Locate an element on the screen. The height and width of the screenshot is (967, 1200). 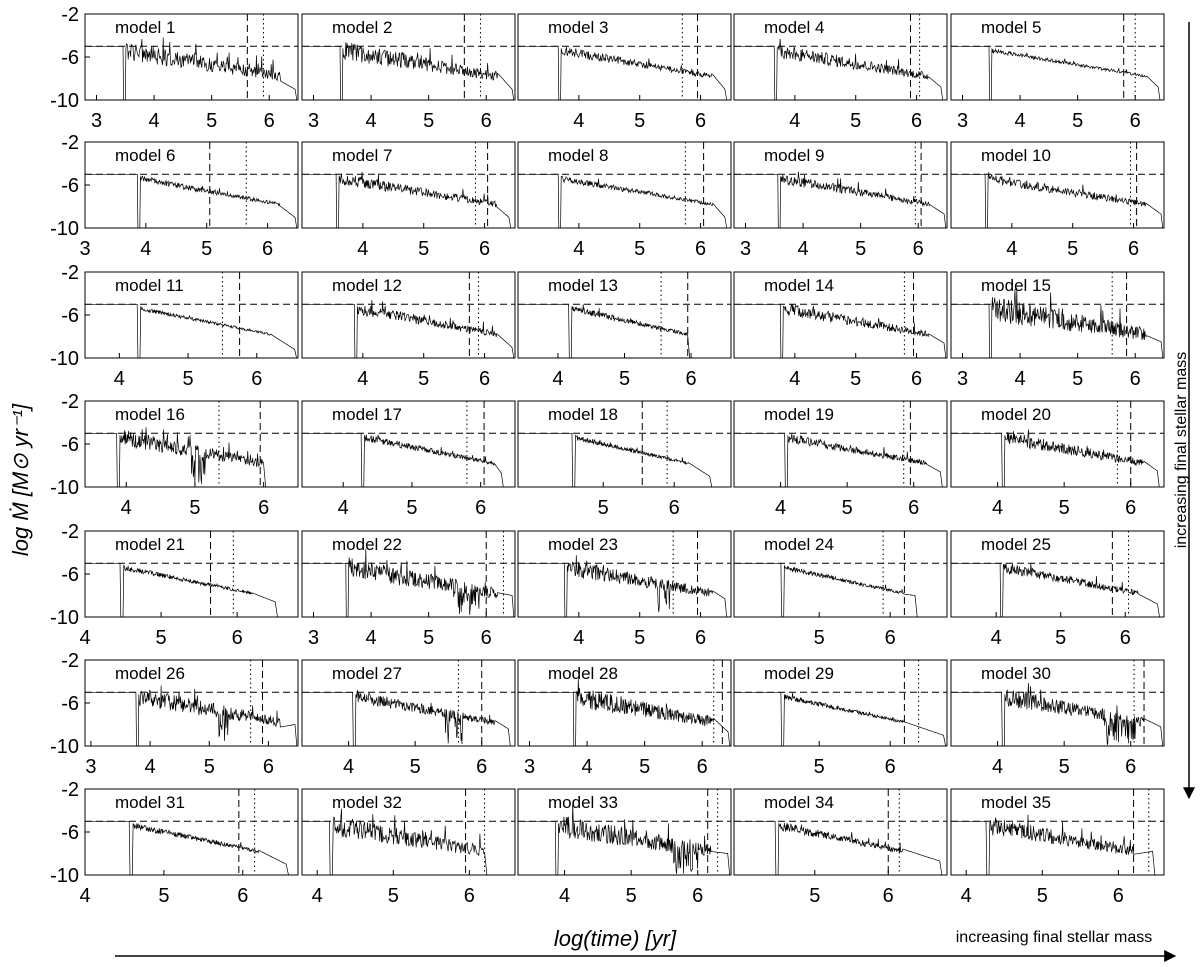
panel-title: model 4 is located at coordinates (794, 27).